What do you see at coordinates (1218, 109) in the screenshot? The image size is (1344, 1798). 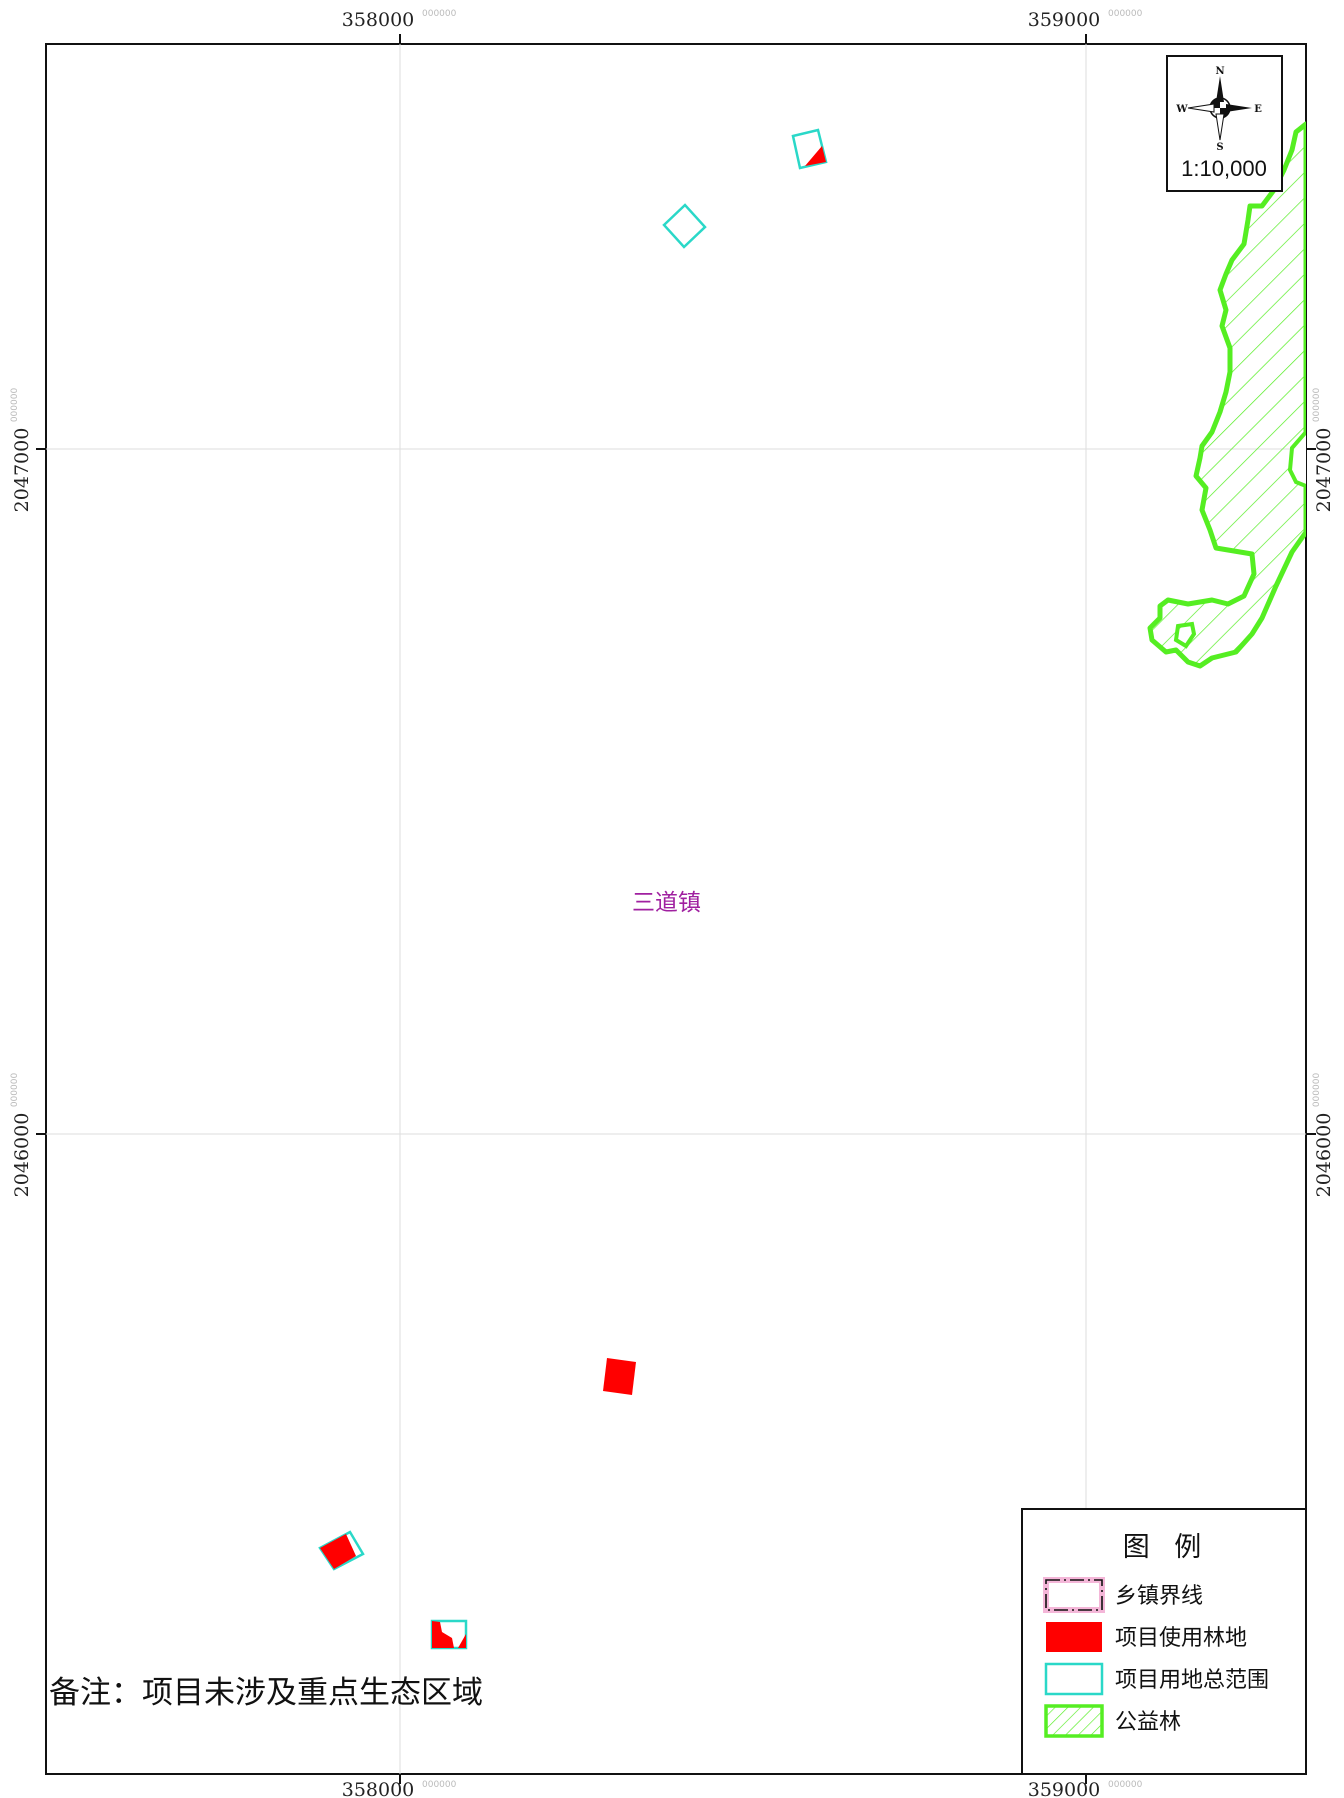 I see `compass-icon: N S E W` at bounding box center [1218, 109].